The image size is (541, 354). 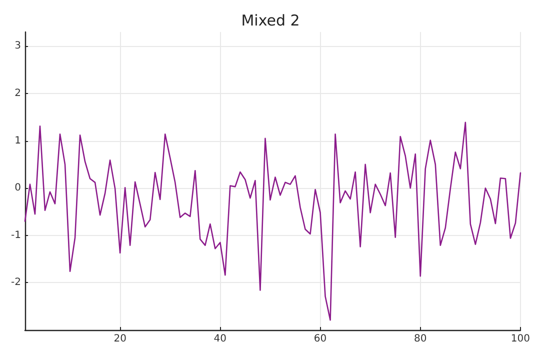 I want to click on y-tick-label: 2, so click(x=17, y=93).